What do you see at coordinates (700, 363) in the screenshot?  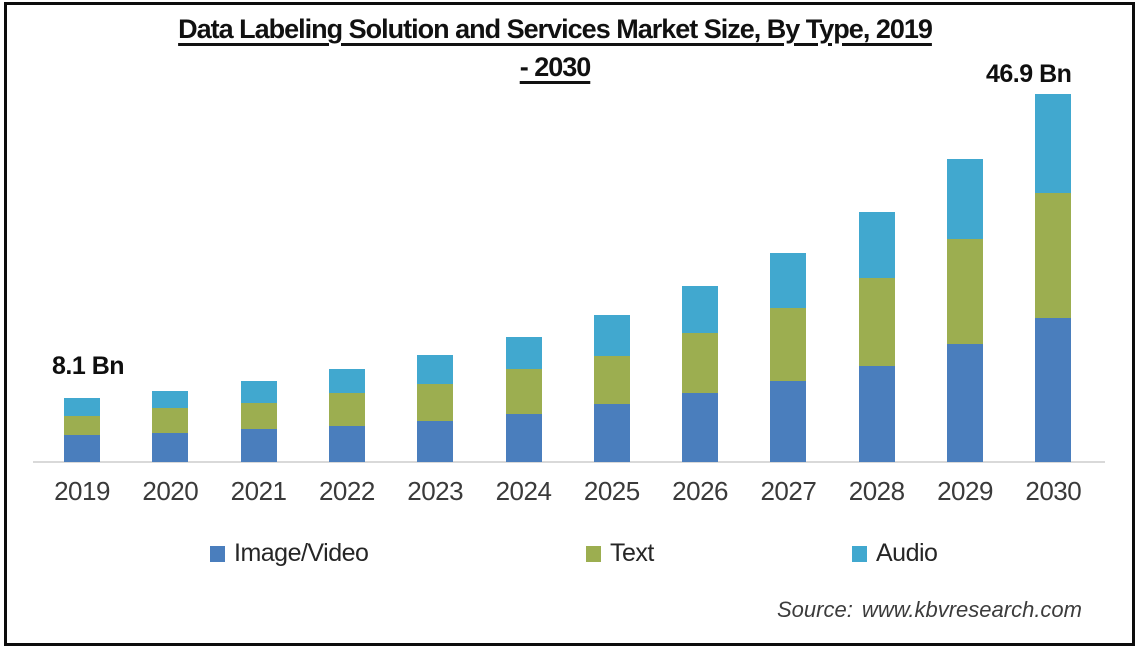 I see `bar-segment-2026-text` at bounding box center [700, 363].